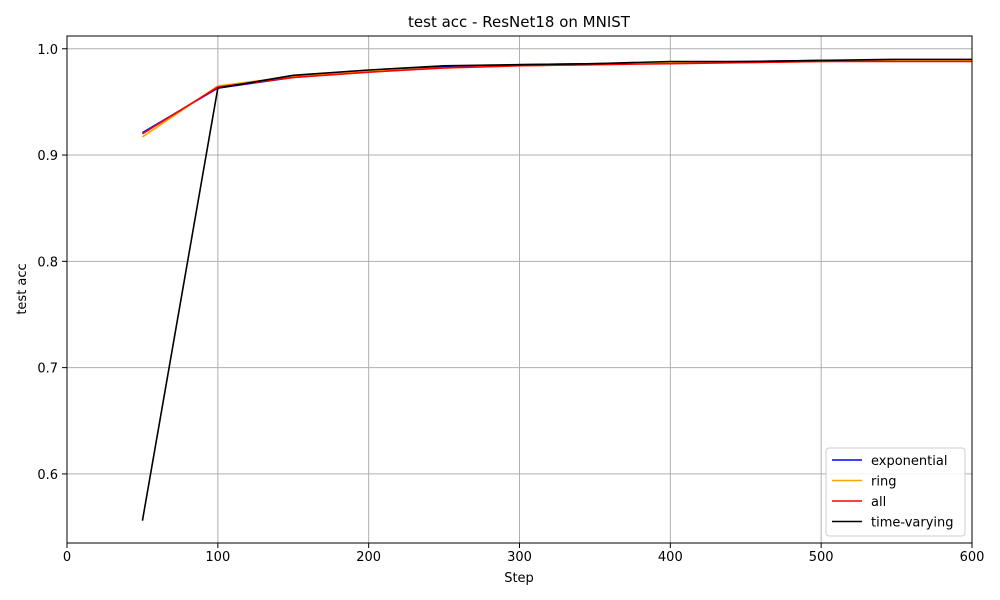 The height and width of the screenshot is (600, 1000). I want to click on x-tick-label: 100, so click(217, 557).